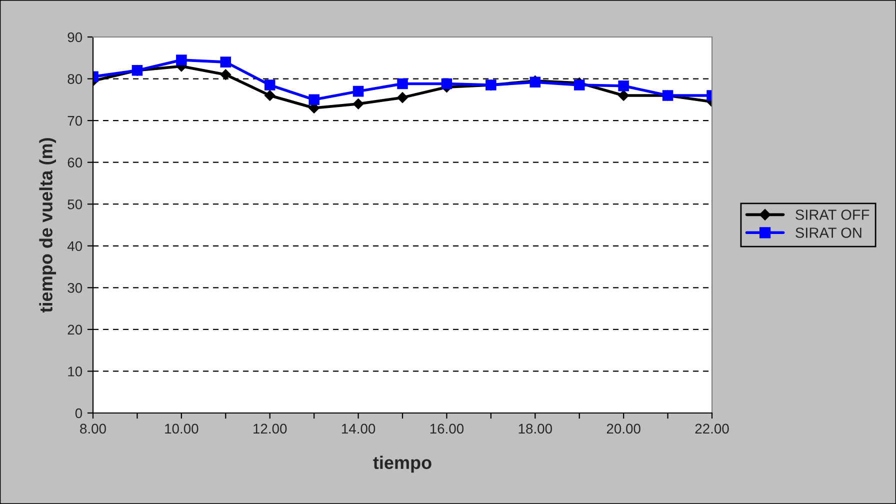 This screenshot has width=896, height=504. Describe the element at coordinates (829, 233) in the screenshot. I see `legend-label: SIRAT ON` at that location.